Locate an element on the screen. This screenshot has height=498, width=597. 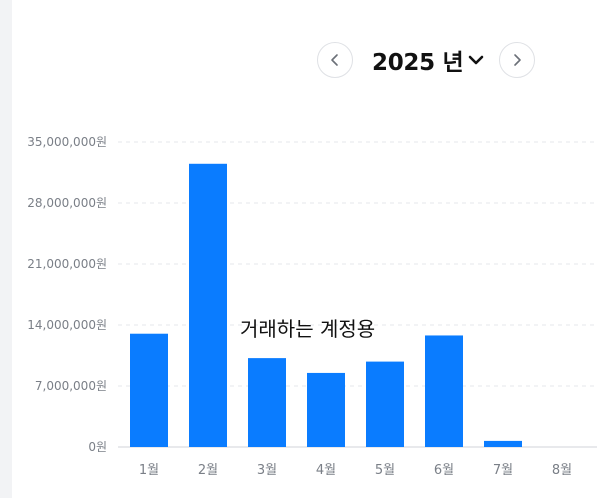
chevron-left-icon is located at coordinates (334, 60).